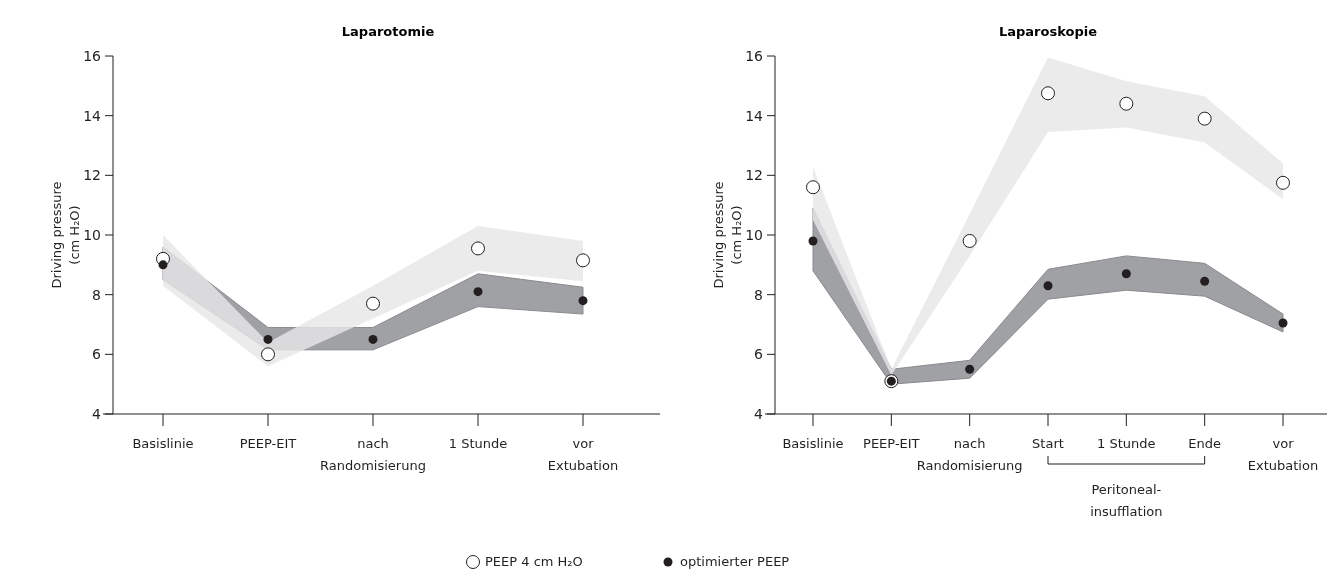 The image size is (1336, 579). What do you see at coordinates (1205, 443) in the screenshot?
I see `x-tick-label: Ende` at bounding box center [1205, 443].